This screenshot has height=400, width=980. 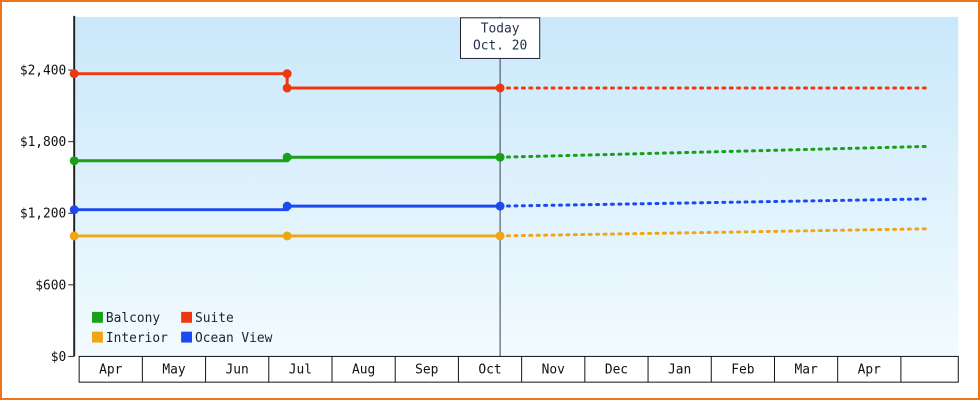 What do you see at coordinates (43, 71) in the screenshot?
I see `y-tick-label: $2,400` at bounding box center [43, 71].